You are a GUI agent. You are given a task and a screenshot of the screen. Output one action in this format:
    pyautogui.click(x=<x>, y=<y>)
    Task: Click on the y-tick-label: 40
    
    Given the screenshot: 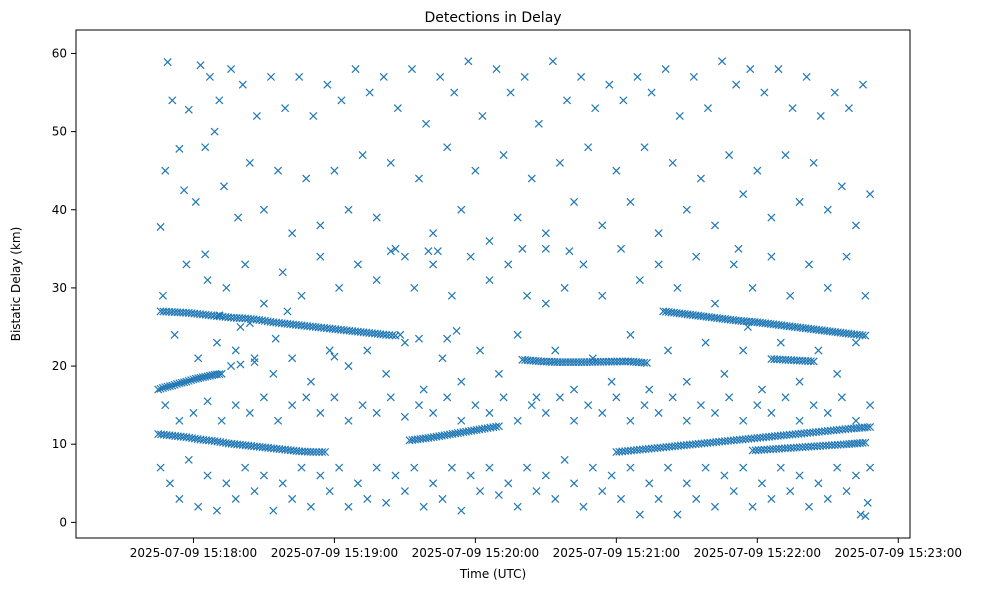 What is the action you would take?
    pyautogui.click(x=59, y=210)
    